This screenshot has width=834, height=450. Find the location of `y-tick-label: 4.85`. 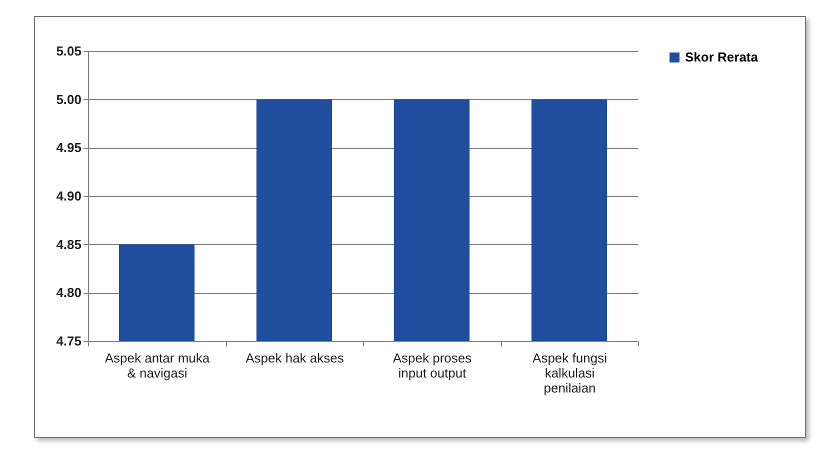

y-tick-label: 4.85 is located at coordinates (69, 244).